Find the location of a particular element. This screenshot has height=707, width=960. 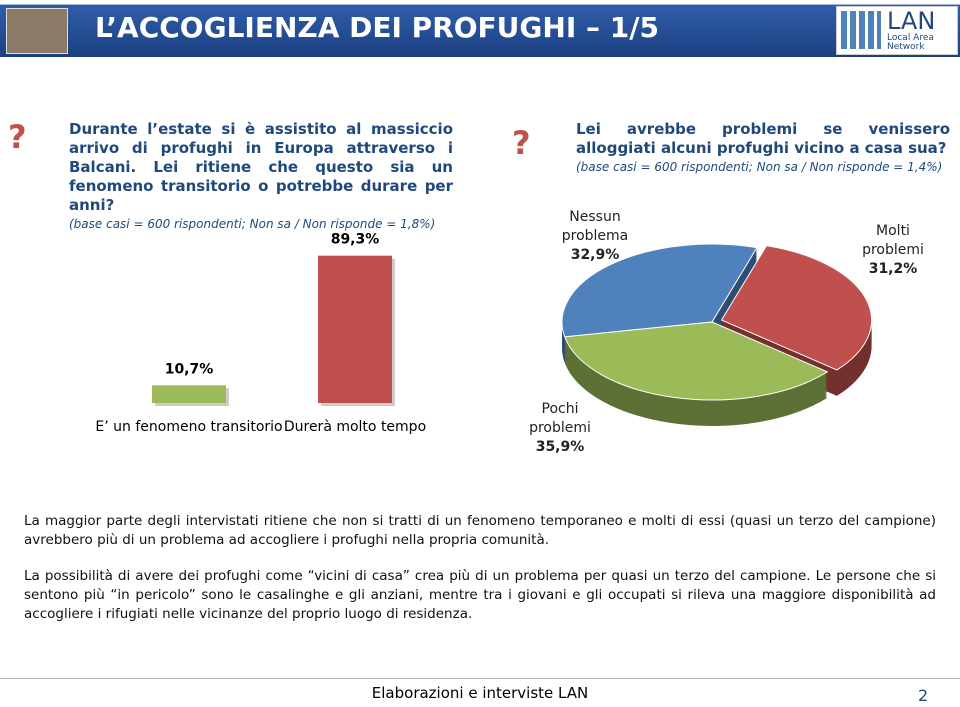

slice-name: Nessun problema is located at coordinates (595, 226).